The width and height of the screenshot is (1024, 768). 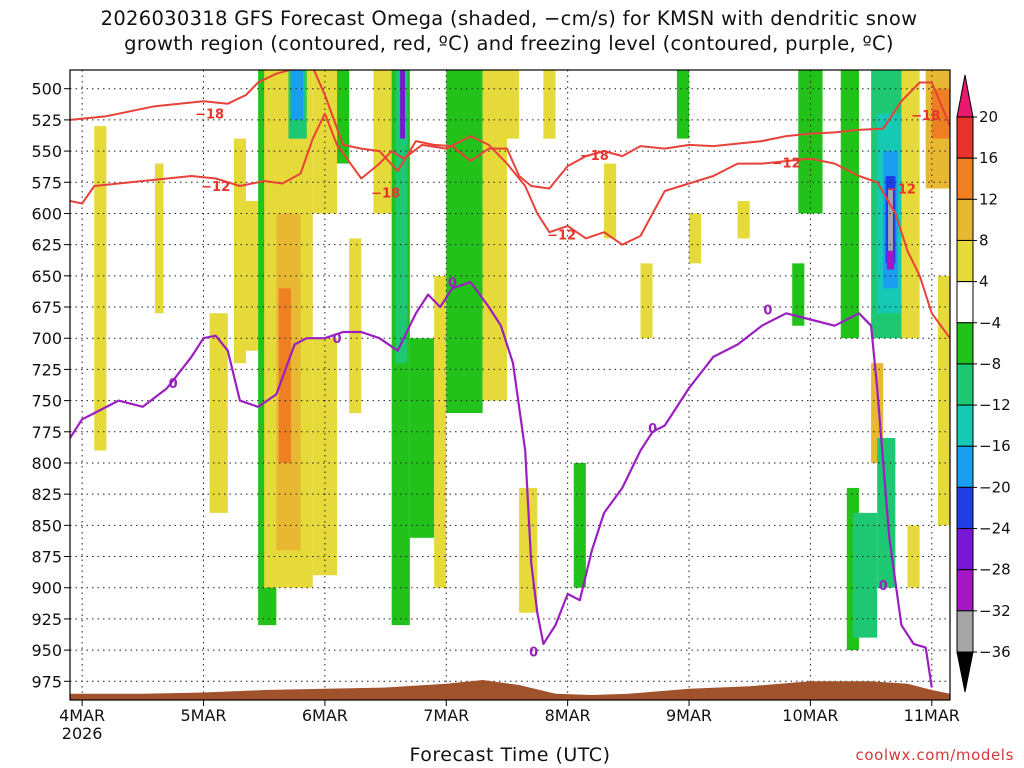 I want to click on y-tick-label: 775, so click(x=46, y=432).